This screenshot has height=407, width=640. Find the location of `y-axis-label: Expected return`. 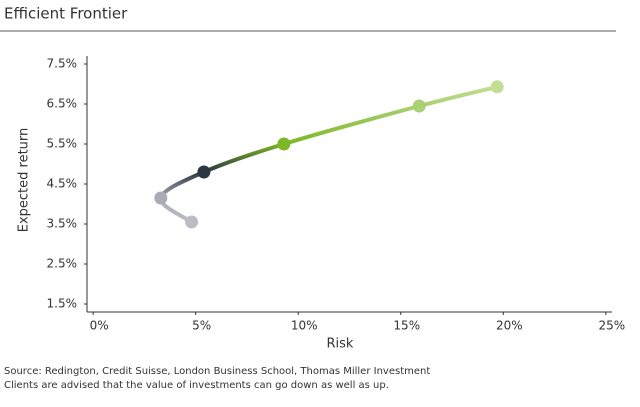

y-axis-label: Expected return is located at coordinates (24, 180).